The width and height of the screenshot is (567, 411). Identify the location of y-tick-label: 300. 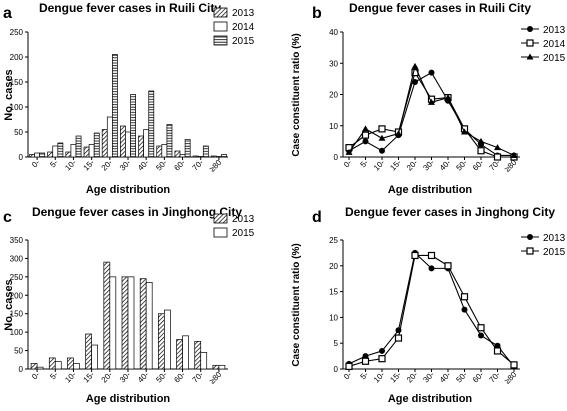
(17, 258).